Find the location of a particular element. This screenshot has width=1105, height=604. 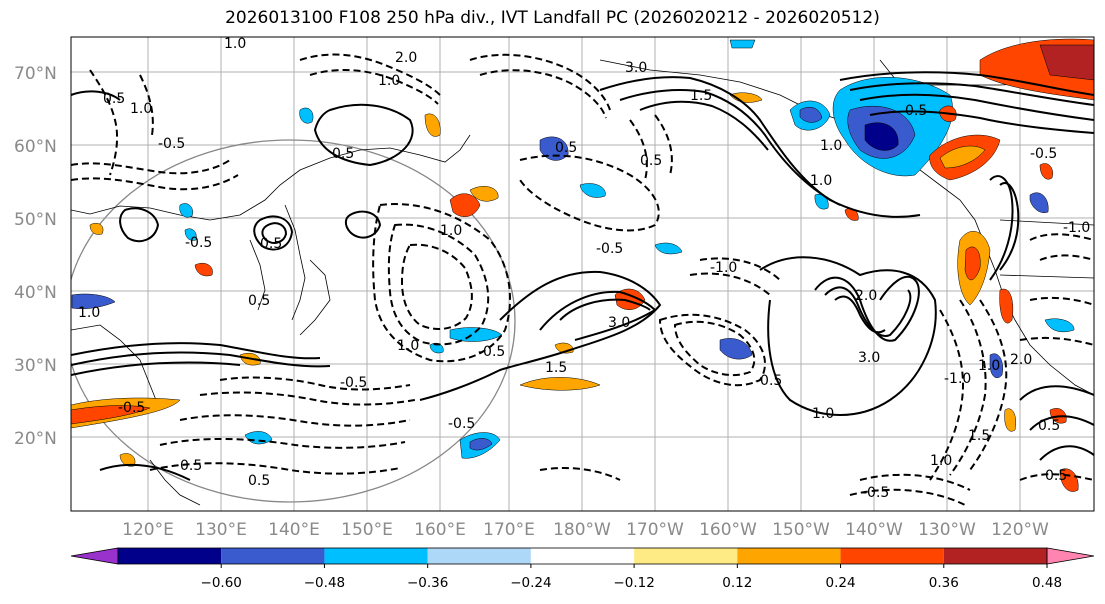

colorbar-tick-label: −0.24 is located at coordinates (530, 583).